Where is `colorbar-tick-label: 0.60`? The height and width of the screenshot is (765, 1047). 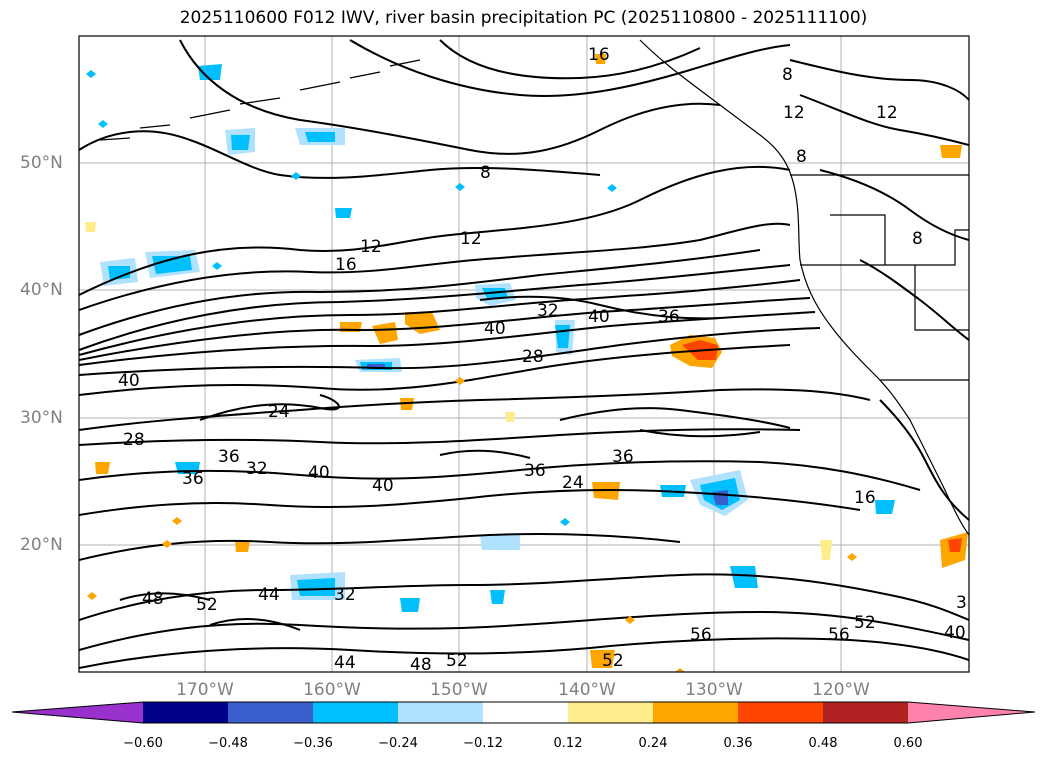
colorbar-tick-label: 0.60 is located at coordinates (908, 743).